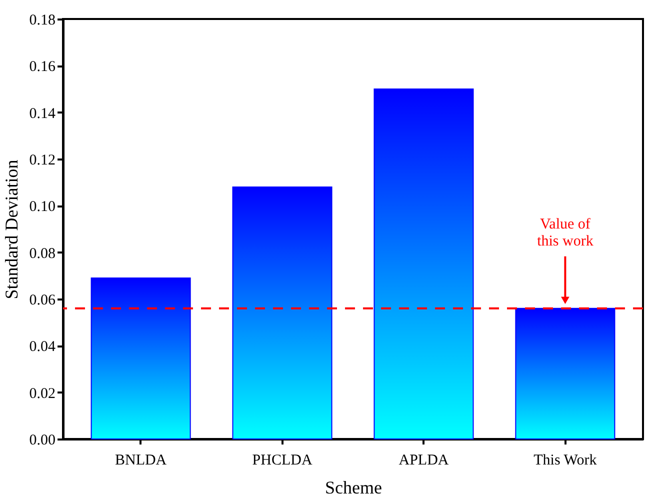  What do you see at coordinates (42, 207) in the screenshot?
I see `y-tick-label: 0.10` at bounding box center [42, 207].